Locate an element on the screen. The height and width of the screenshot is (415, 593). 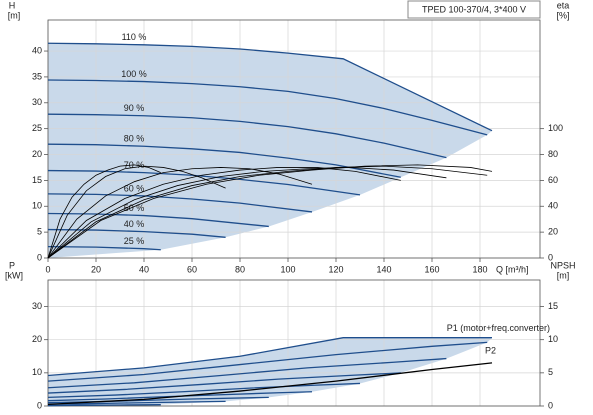
y2-axis-unit: [%] is located at coordinates (562, 15).